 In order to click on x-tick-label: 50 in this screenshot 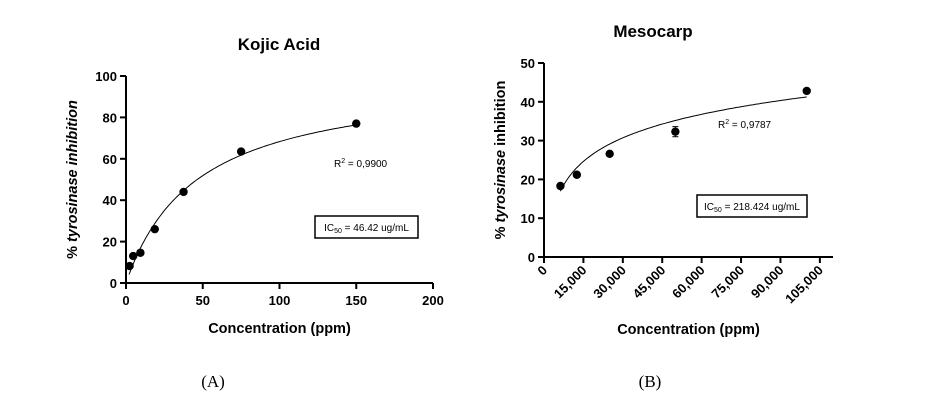, I will do `click(203, 300)`.